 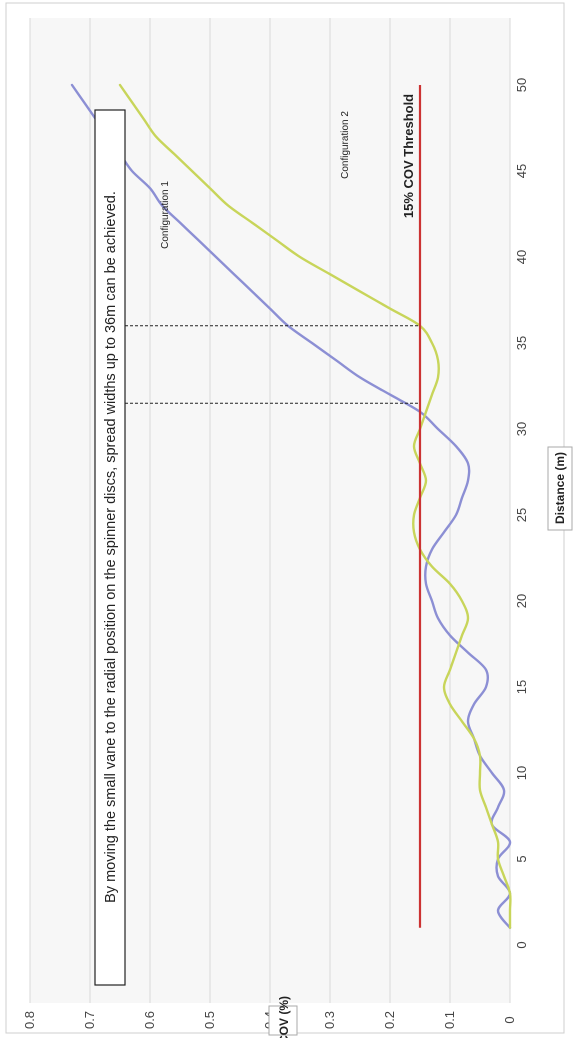 What do you see at coordinates (521, 773) in the screenshot?
I see `x-tick-label-2: 10` at bounding box center [521, 773].